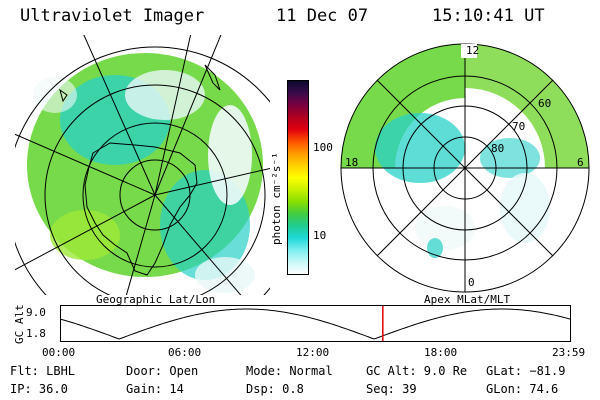  Describe the element at coordinates (322, 16) in the screenshot. I see `date-label: 11 Dec 07` at that location.